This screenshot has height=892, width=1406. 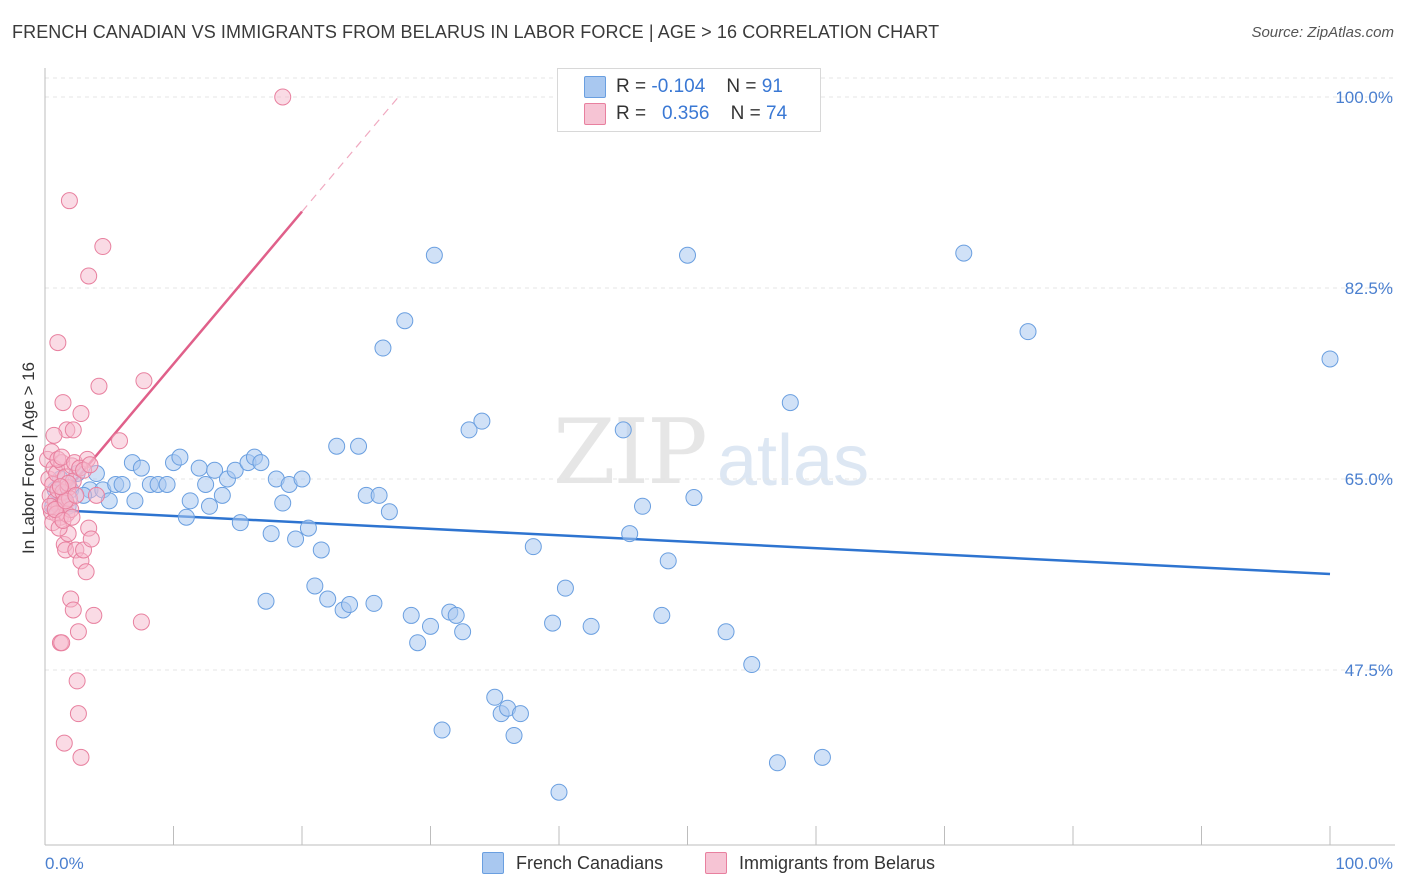 I want to click on bottom-legend-swatch-pink, so click(x=716, y=863).